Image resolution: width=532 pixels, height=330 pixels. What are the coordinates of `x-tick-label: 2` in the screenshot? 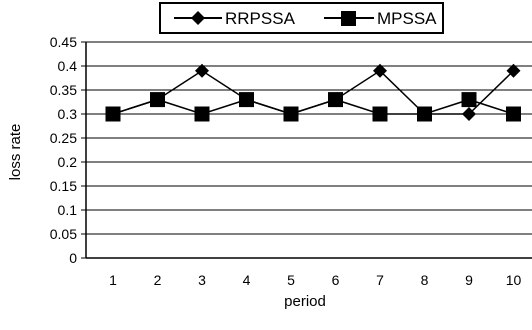 It's located at (158, 280).